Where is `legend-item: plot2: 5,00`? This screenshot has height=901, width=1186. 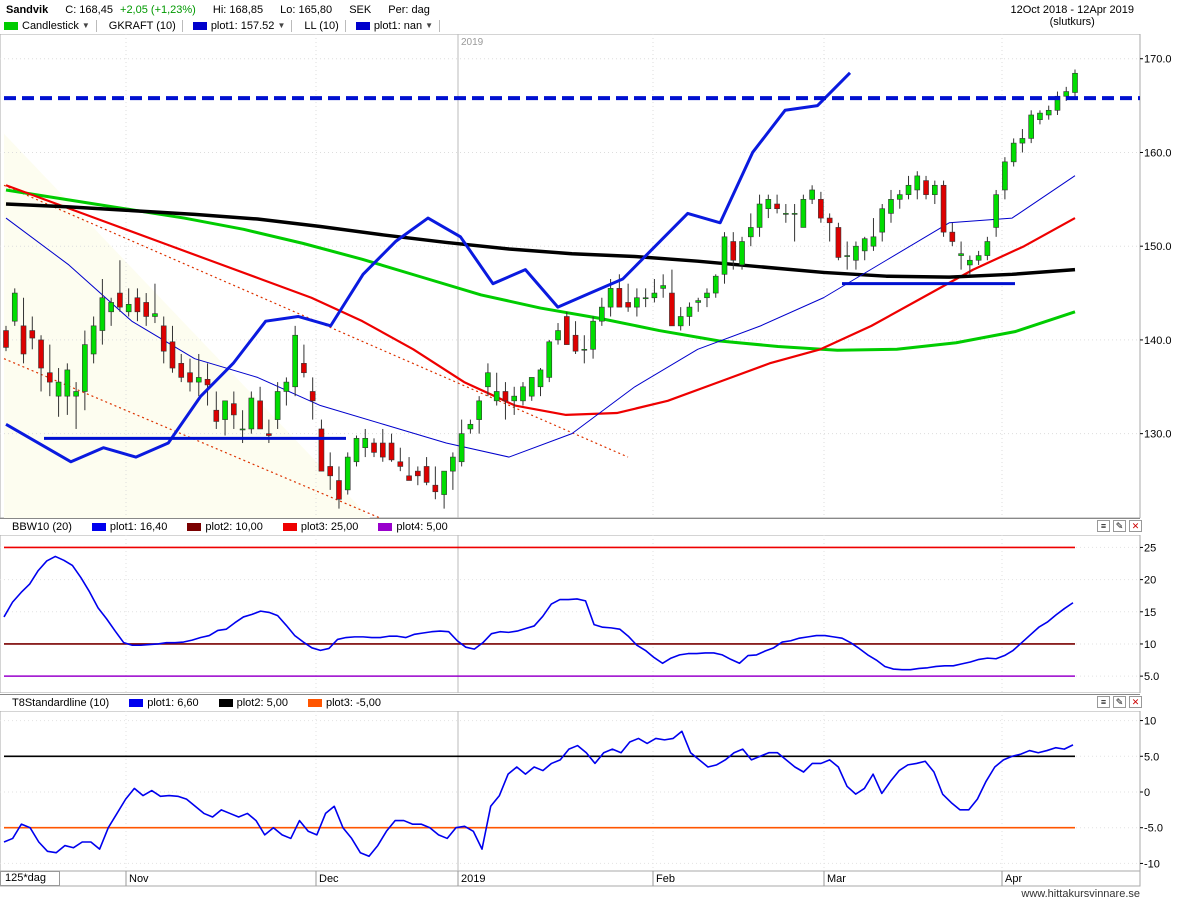
legend-item: plot2: 5,00 is located at coordinates (254, 703).